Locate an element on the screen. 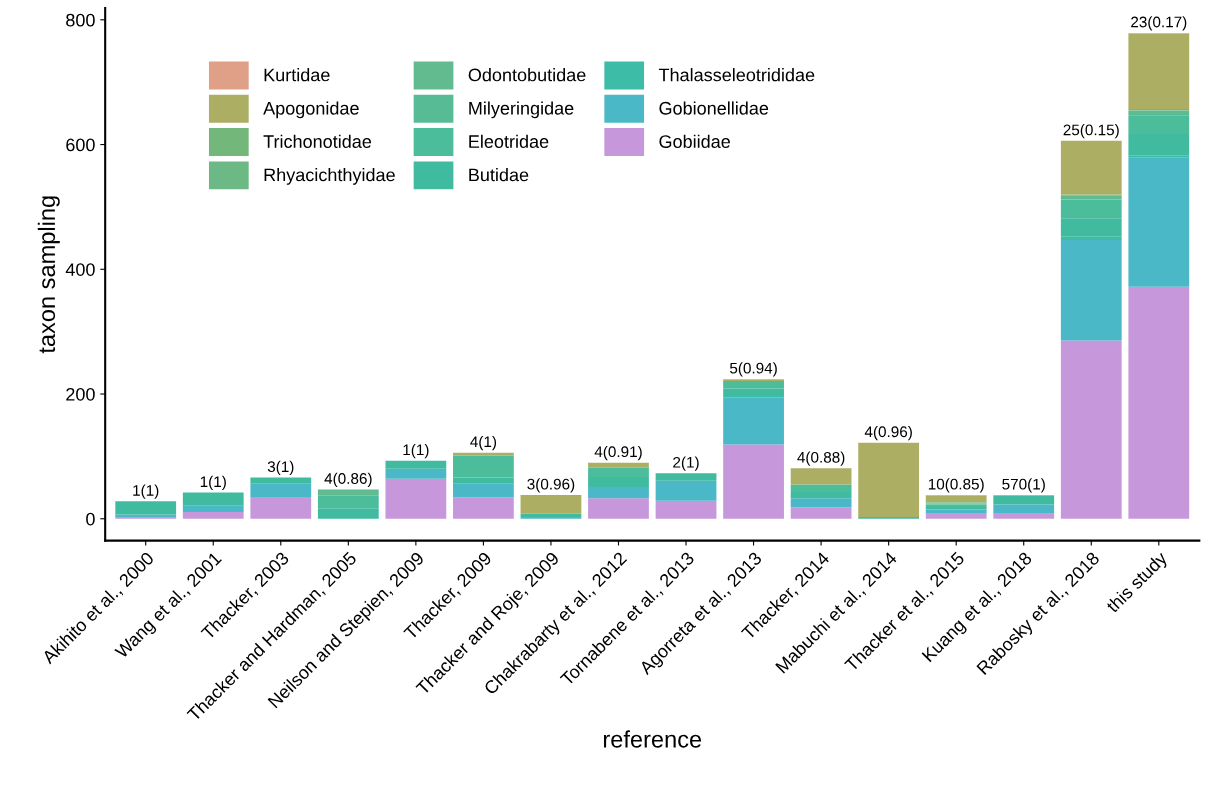 This screenshot has width=1209, height=795. legend-label: Eleotridae is located at coordinates (509, 141).